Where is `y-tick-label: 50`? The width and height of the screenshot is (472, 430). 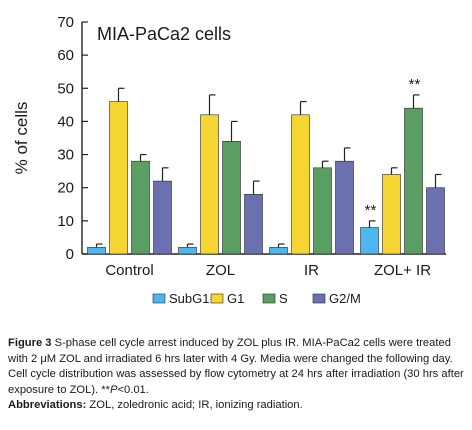 y-tick-label: 50 is located at coordinates (65, 88).